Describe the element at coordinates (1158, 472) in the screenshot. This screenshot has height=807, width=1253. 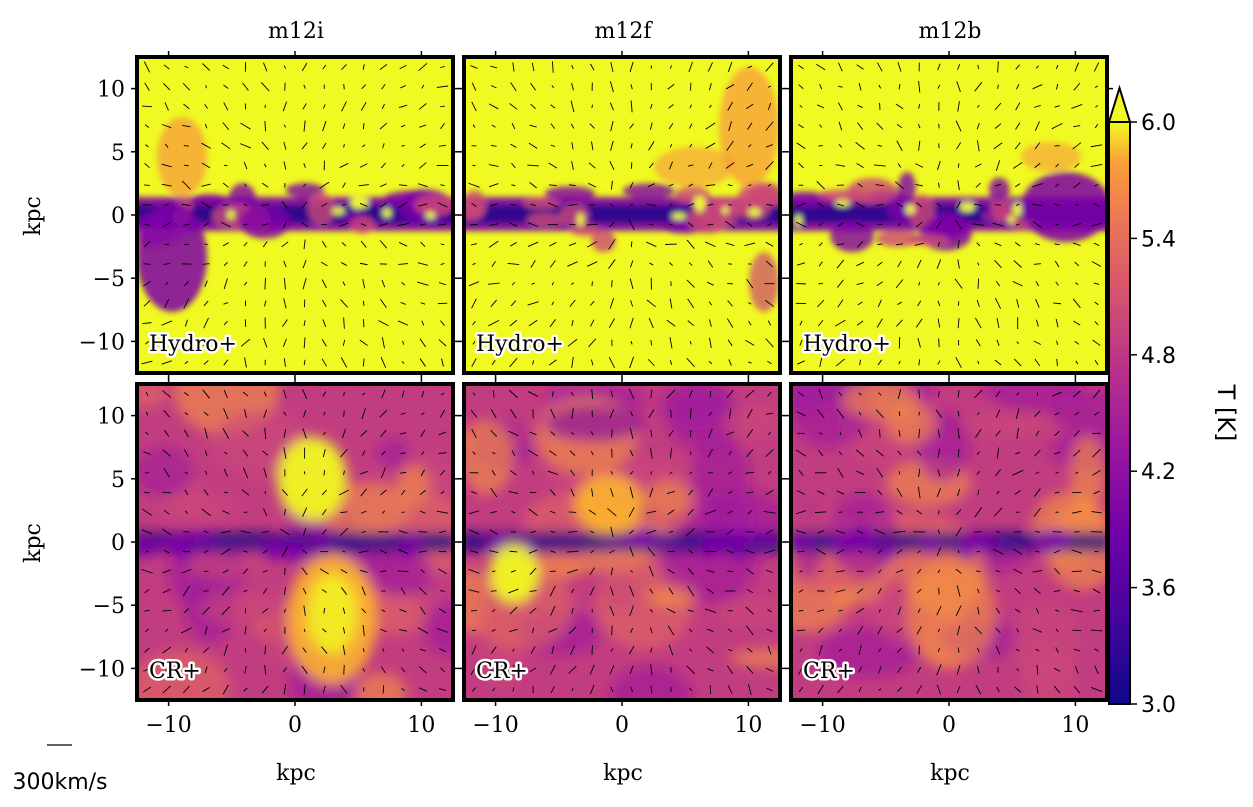
I see `colorbar-tick-label: 4.2` at that location.